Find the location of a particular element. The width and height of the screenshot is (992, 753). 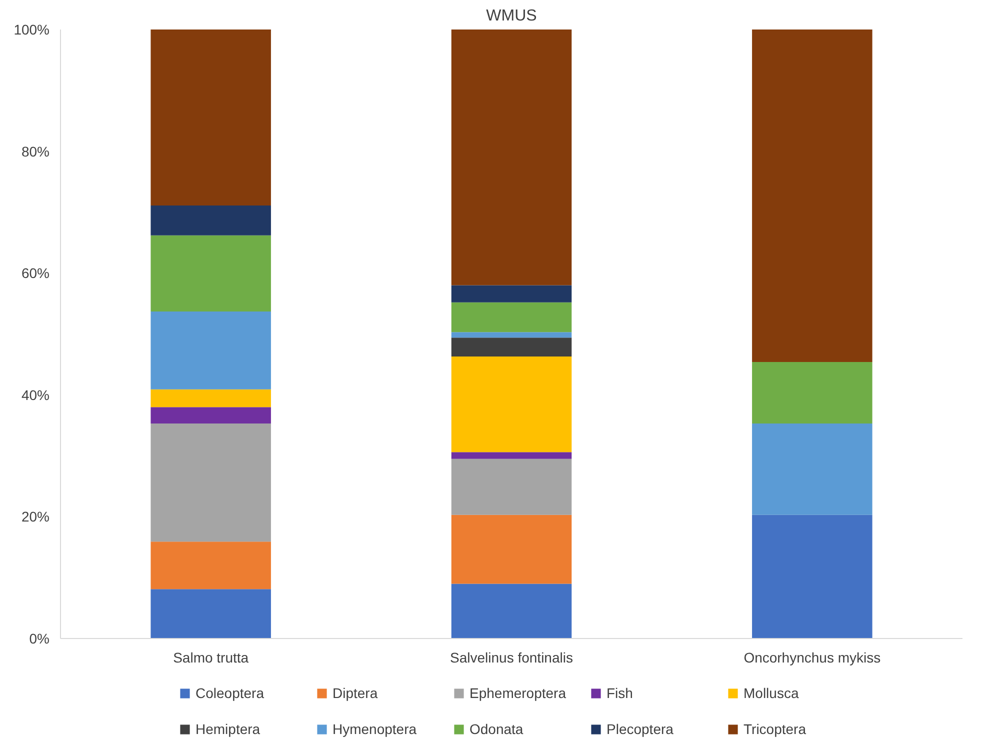

legend-label: Ephemeroptera is located at coordinates (519, 692).